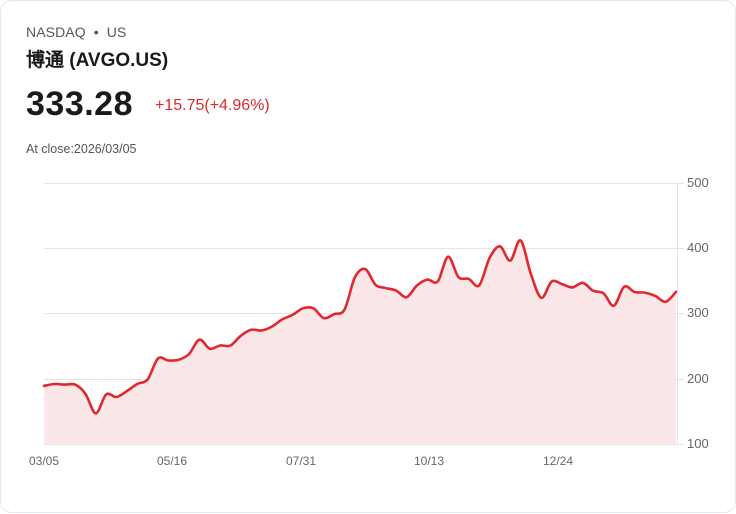 This screenshot has width=736, height=514. I want to click on stock-title: 博通 (AVGO.US), so click(97, 60).